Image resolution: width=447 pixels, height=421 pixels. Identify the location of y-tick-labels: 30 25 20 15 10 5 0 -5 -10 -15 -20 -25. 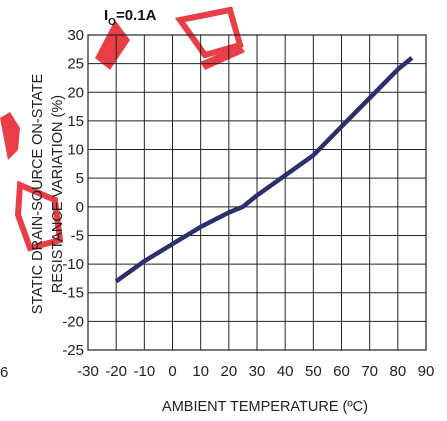
(73, 193).